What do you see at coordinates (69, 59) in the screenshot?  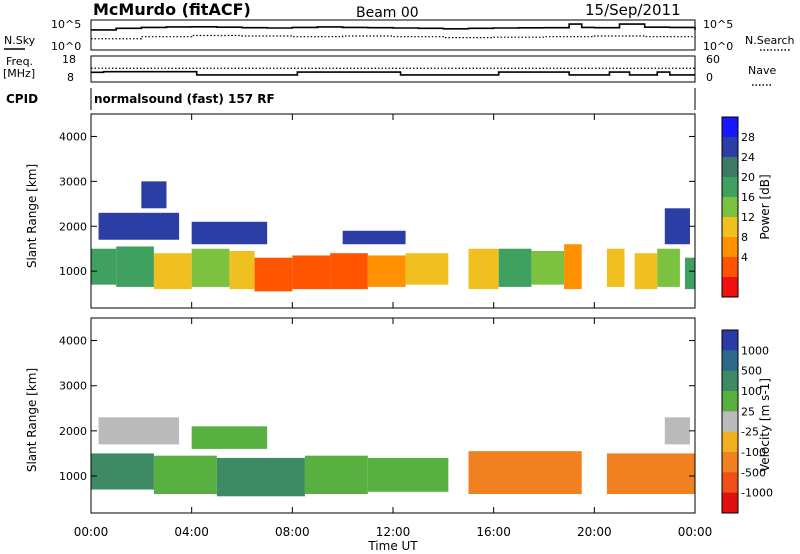 I see `freq-tick-18: 18` at bounding box center [69, 59].